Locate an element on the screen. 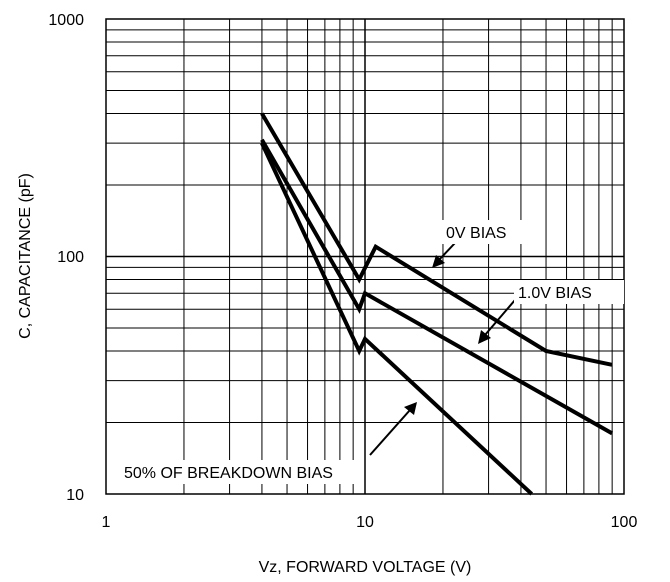 The height and width of the screenshot is (582, 670). annotation-arrow-50pct-line is located at coordinates (390, 432).